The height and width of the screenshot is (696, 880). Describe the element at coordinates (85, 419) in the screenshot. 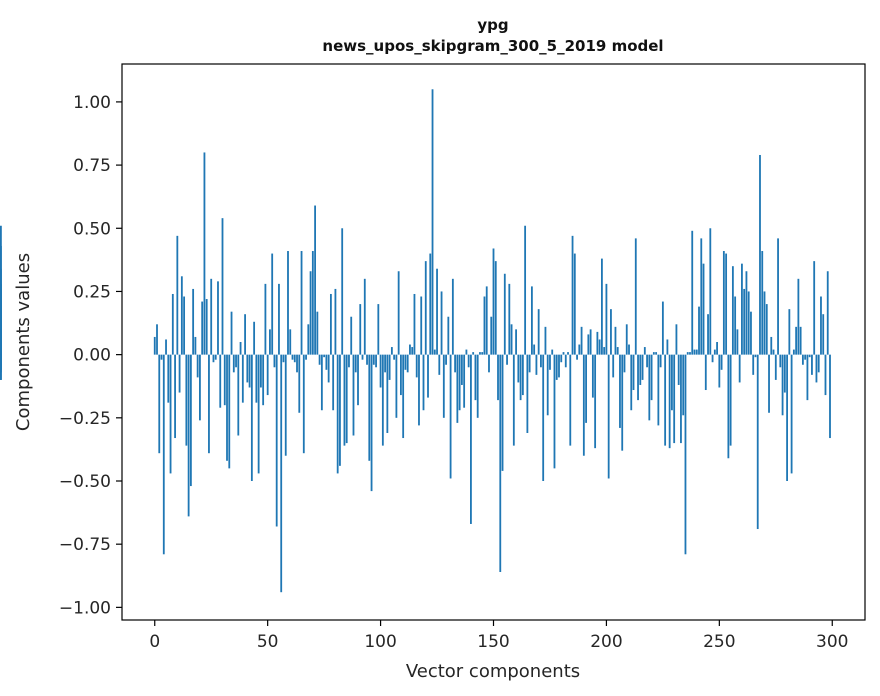

I see `y-tick-label: −0.25` at that location.